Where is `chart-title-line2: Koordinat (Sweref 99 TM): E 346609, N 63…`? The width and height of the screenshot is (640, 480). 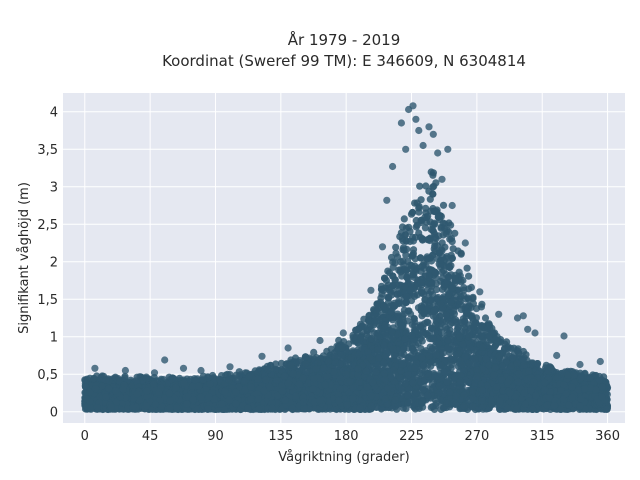 chart-title-line2: Koordinat (Sweref 99 TM): E 346609, N 63… is located at coordinates (344, 61).